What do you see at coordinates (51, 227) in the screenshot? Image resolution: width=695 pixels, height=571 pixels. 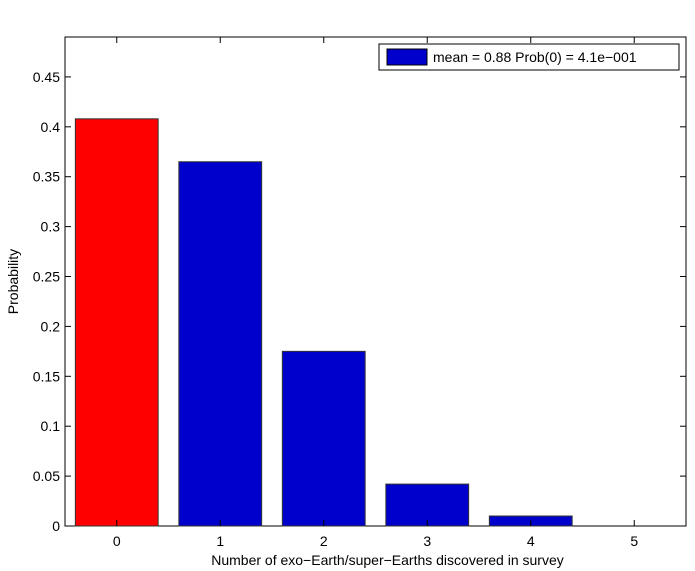 I see `y-tick-label: 0.3` at bounding box center [51, 227].